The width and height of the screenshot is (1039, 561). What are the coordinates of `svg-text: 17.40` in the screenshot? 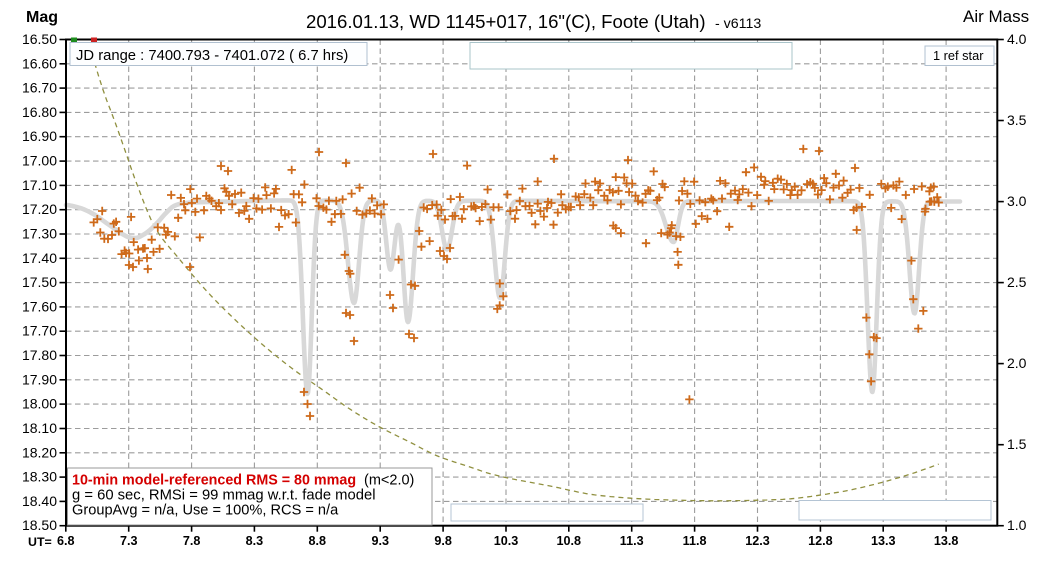 It's located at (39, 258).